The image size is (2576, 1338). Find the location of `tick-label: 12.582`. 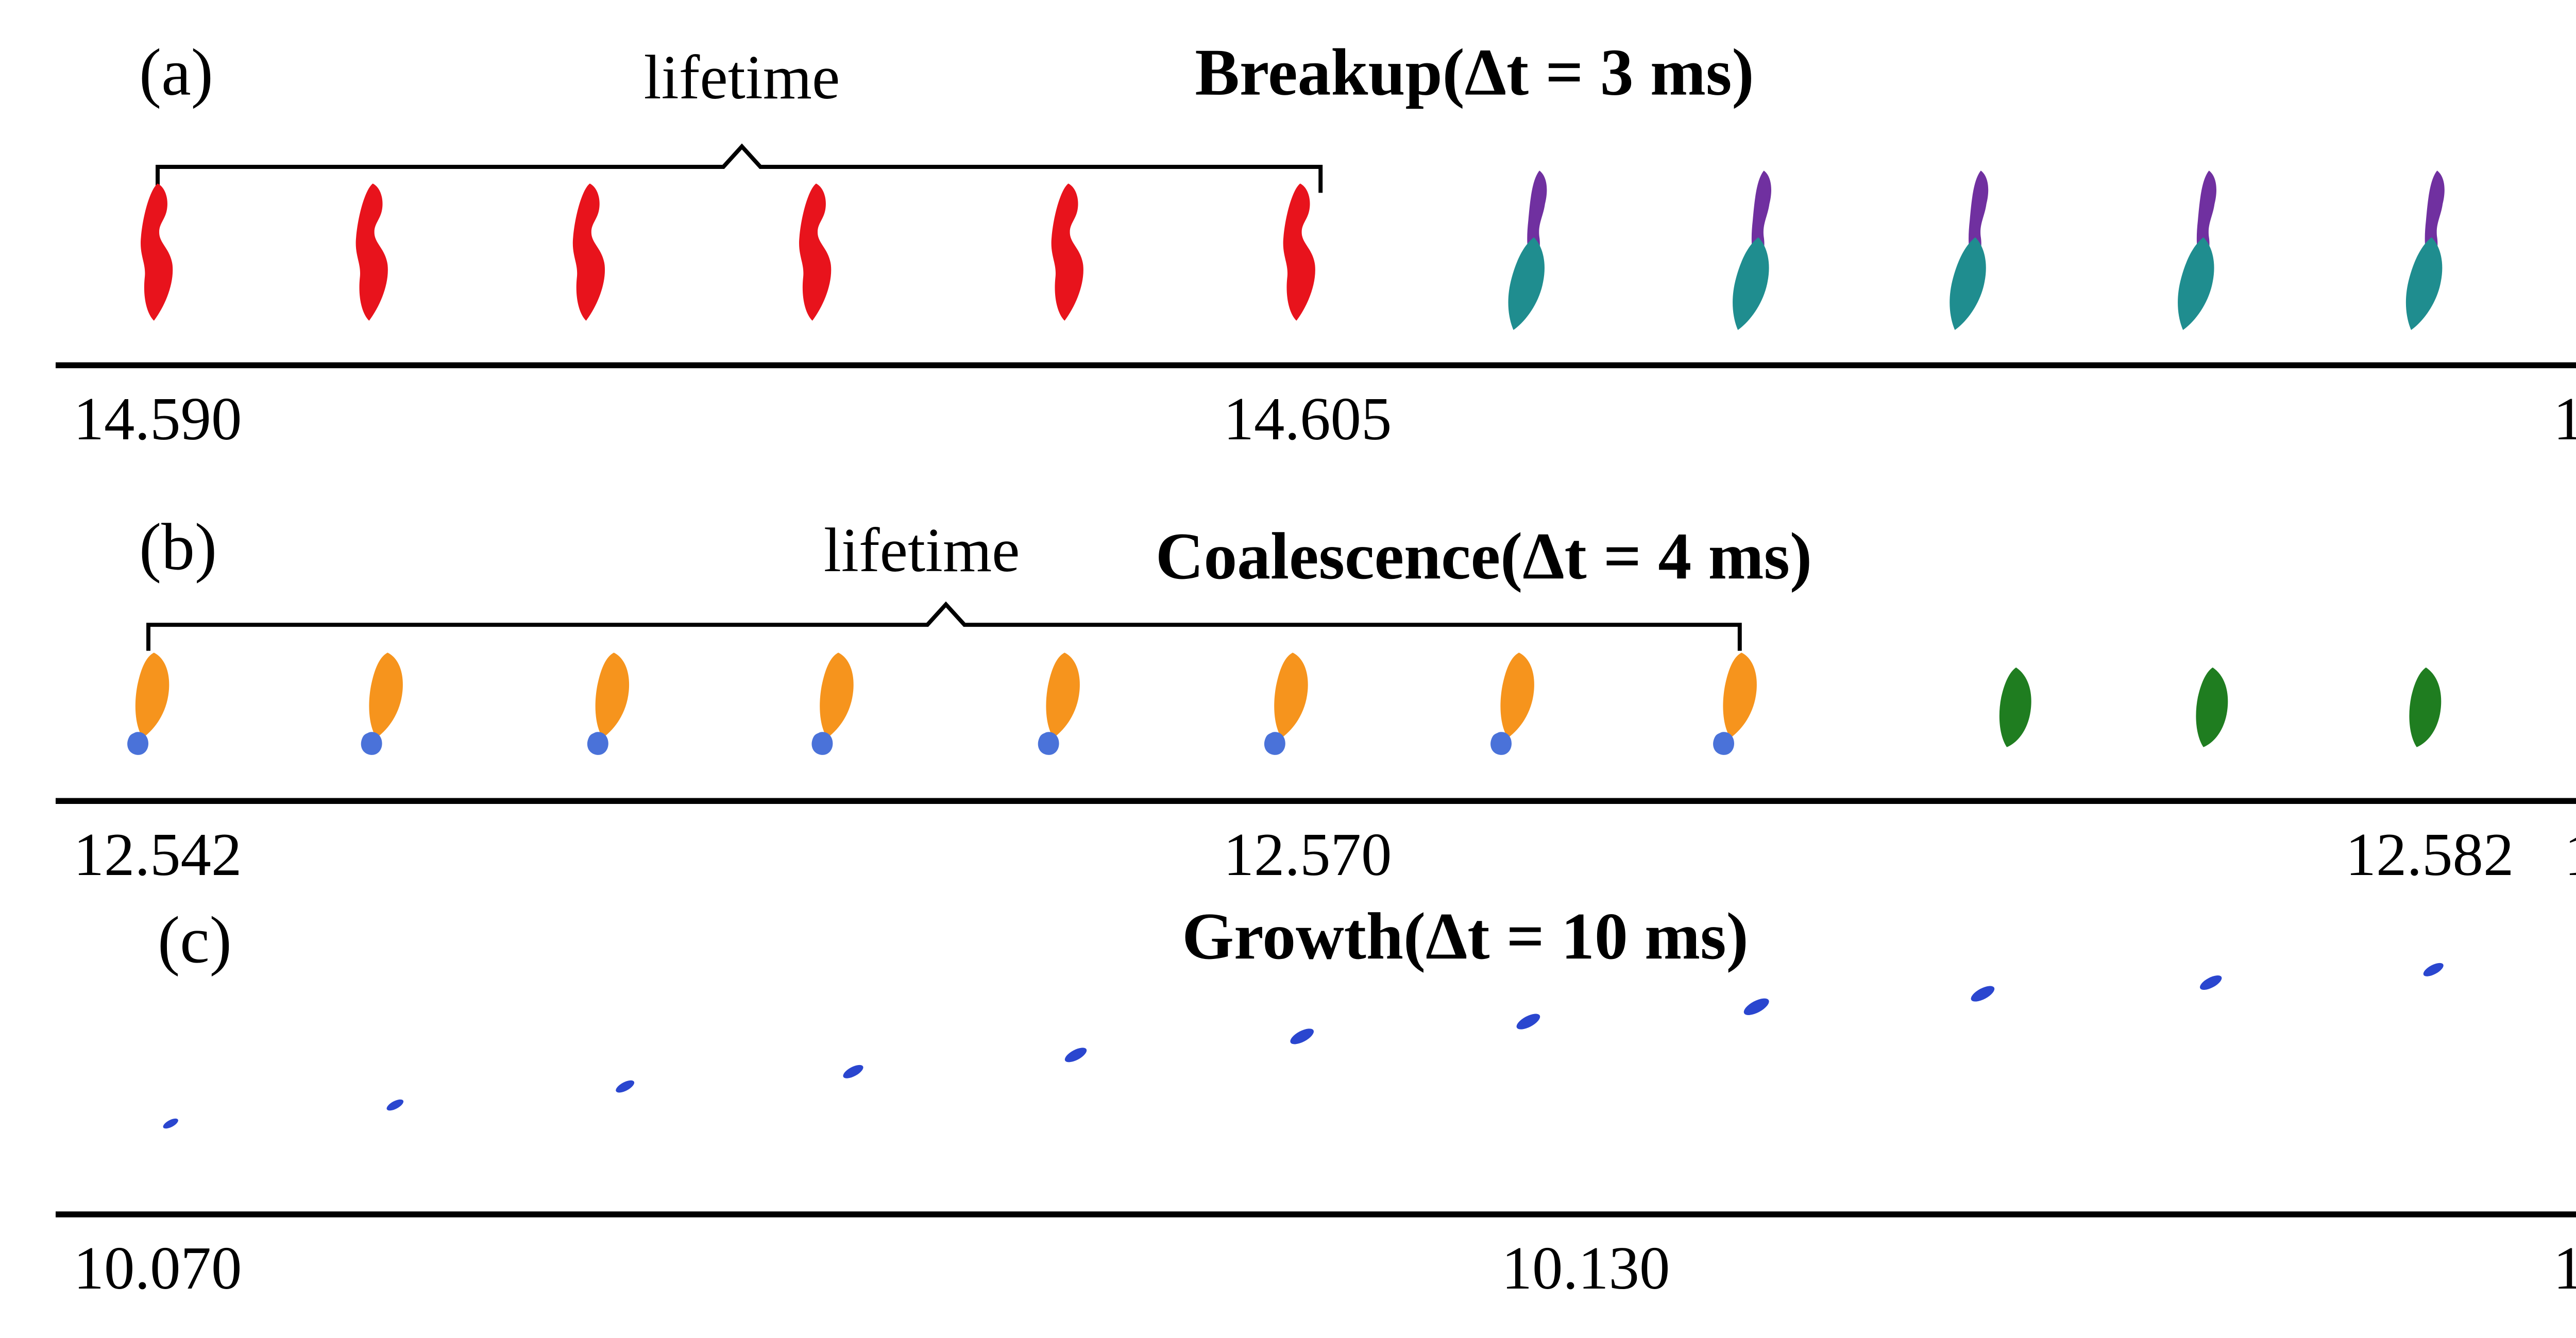

tick-label: 12.582 is located at coordinates (2429, 856).